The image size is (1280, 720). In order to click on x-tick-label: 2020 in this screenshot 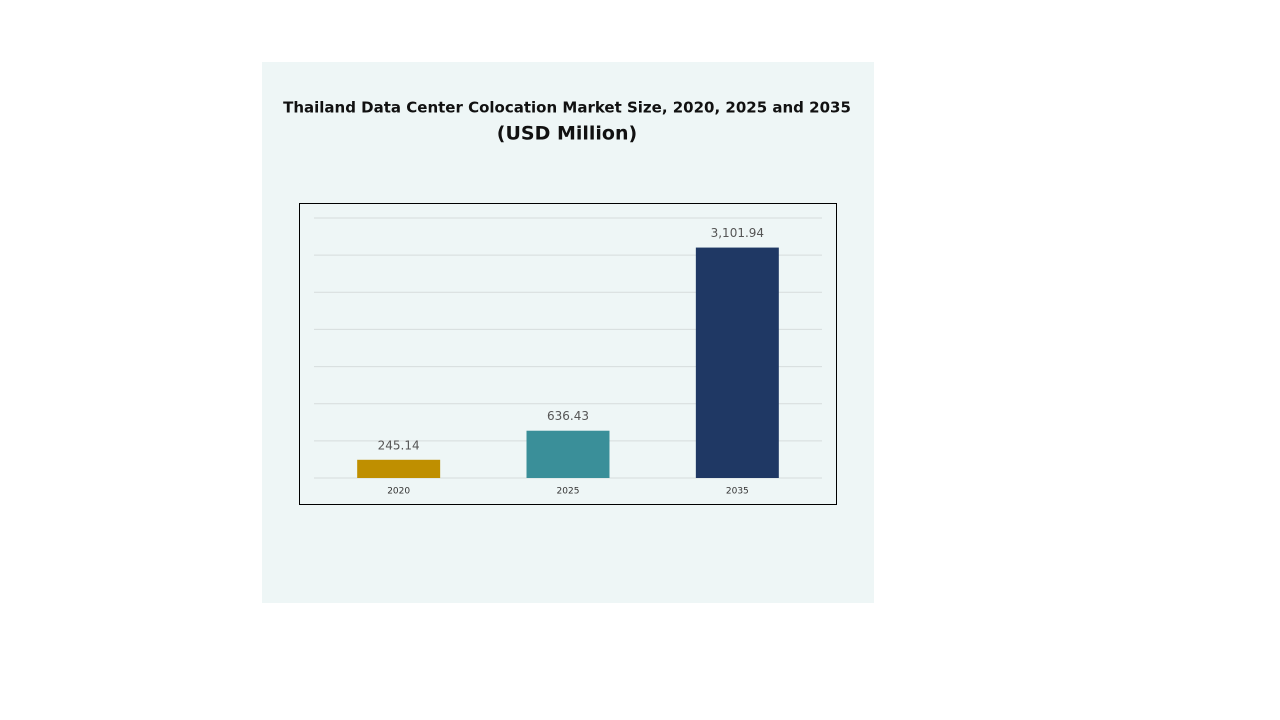, I will do `click(398, 492)`.